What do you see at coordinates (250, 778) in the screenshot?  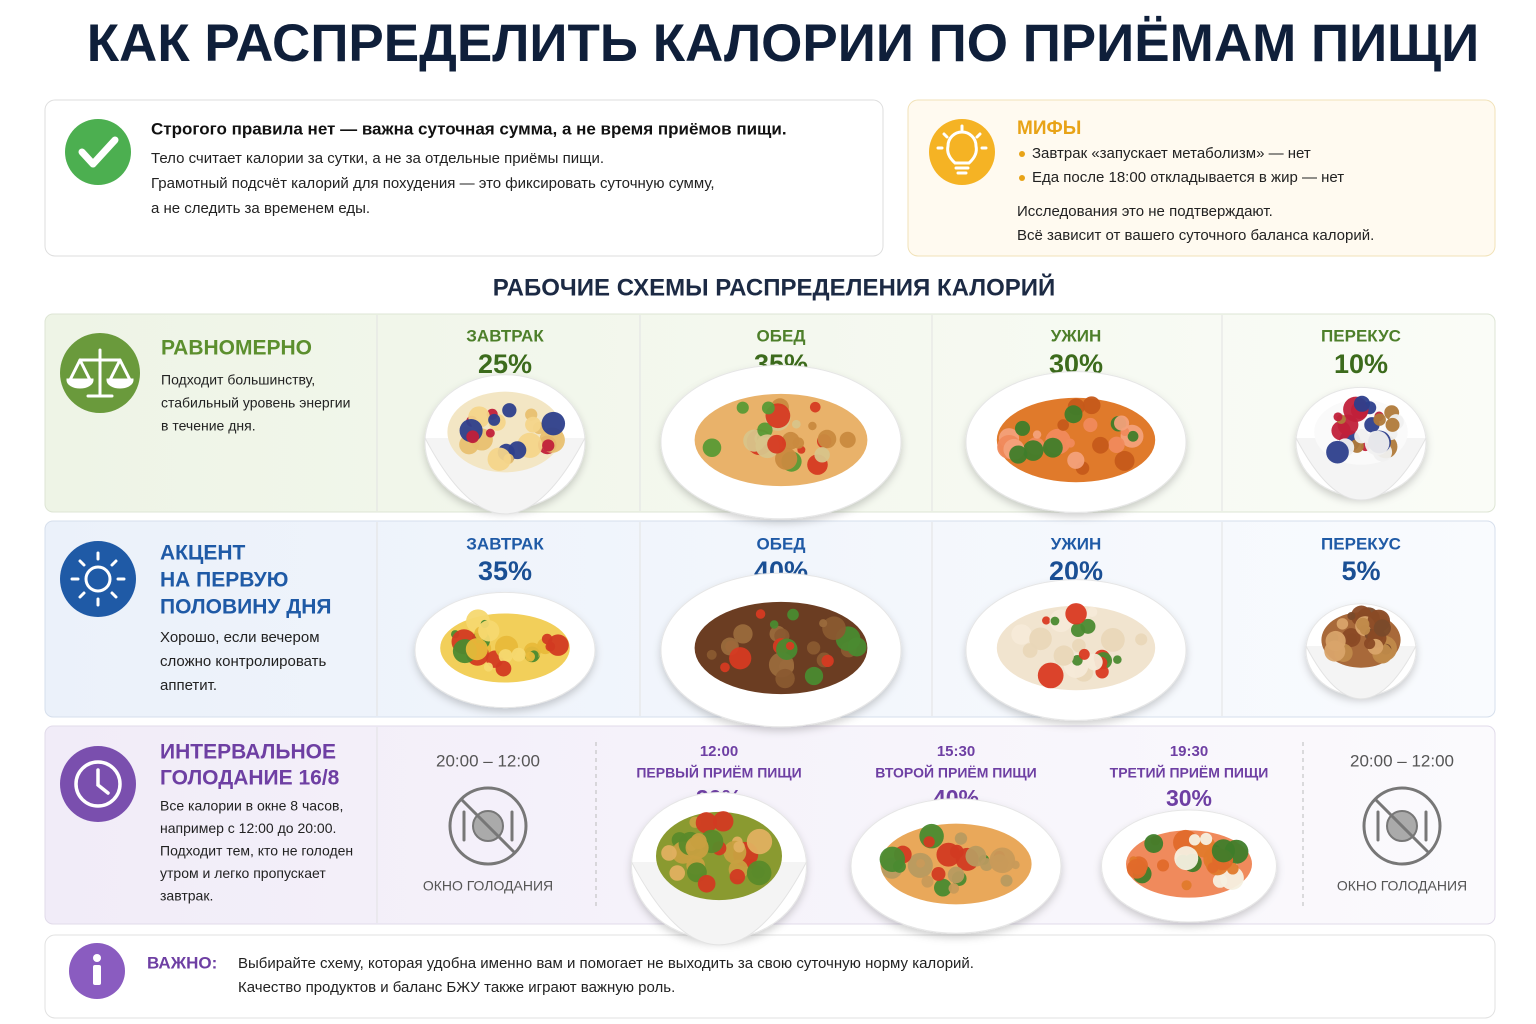 I see `scheme-title: ГОЛОДАНИЕ 16/8` at bounding box center [250, 778].